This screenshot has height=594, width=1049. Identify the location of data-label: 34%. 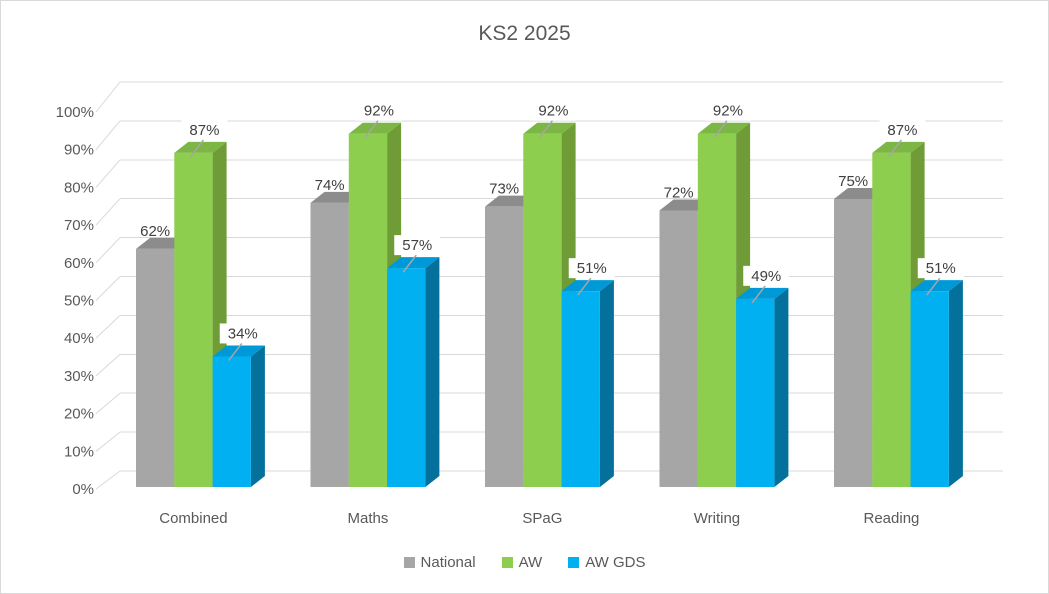
(243, 333).